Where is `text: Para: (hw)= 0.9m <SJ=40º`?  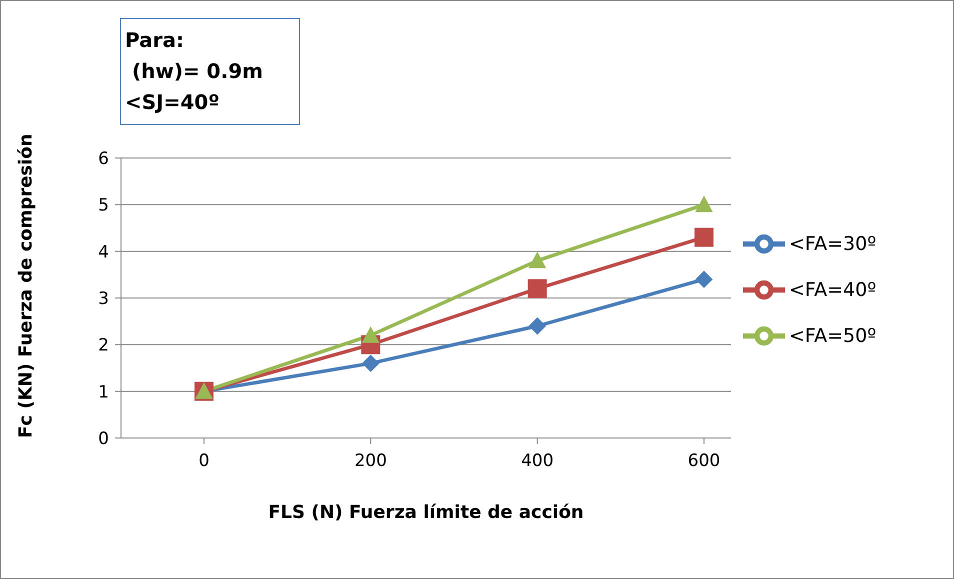
text: Para: (hw)= 0.9m <SJ=40º is located at coordinates (210, 71).